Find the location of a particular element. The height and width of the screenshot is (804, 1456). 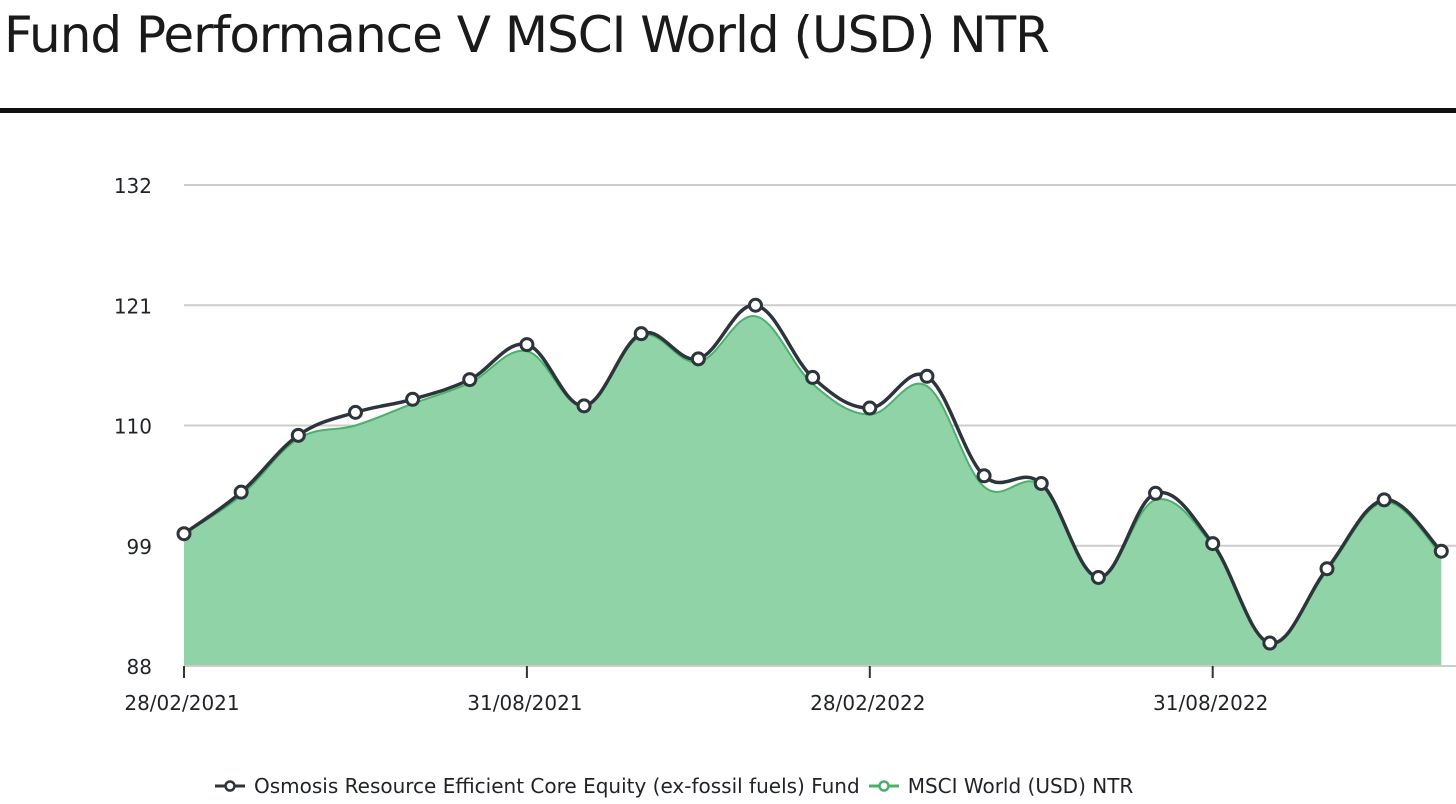

y-tick-label-99: 99 is located at coordinates (139, 547).